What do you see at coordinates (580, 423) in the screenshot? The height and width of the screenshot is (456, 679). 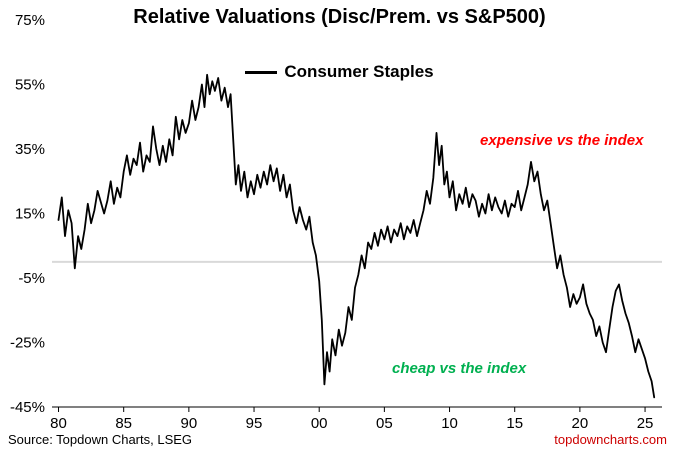 I see `x-tick-label: 20` at bounding box center [580, 423].